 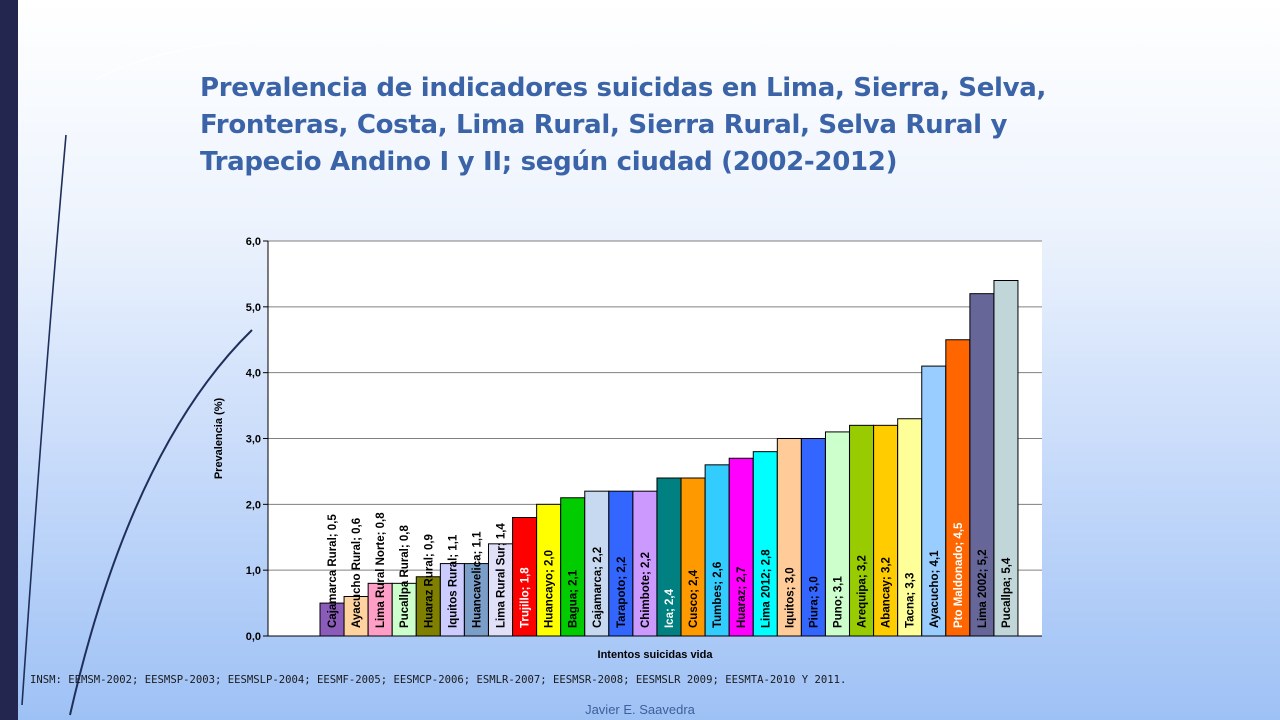 What do you see at coordinates (656, 655) in the screenshot?
I see `x-axis-title: Intentos suicidas vida` at bounding box center [656, 655].